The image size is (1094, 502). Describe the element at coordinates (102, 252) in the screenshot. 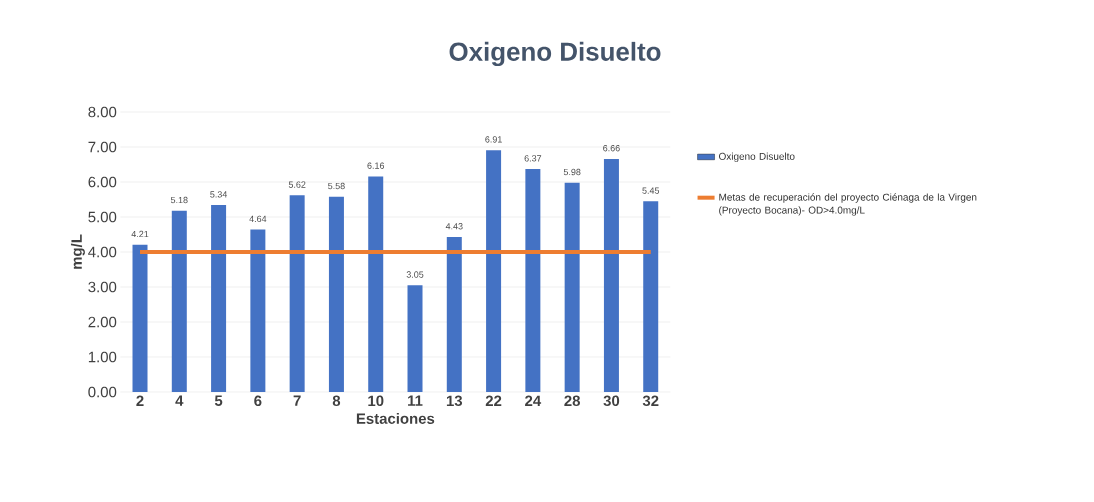

I see `y-tick-label: 4.00` at that location.